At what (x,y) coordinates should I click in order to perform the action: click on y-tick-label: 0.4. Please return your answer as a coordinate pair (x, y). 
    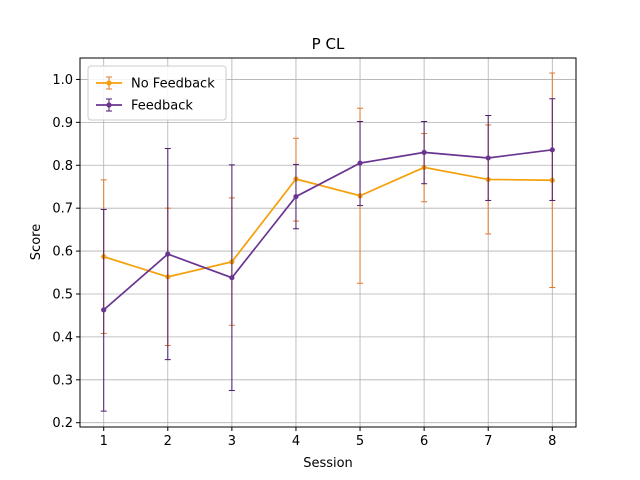
    Looking at the image, I should click on (62, 337).